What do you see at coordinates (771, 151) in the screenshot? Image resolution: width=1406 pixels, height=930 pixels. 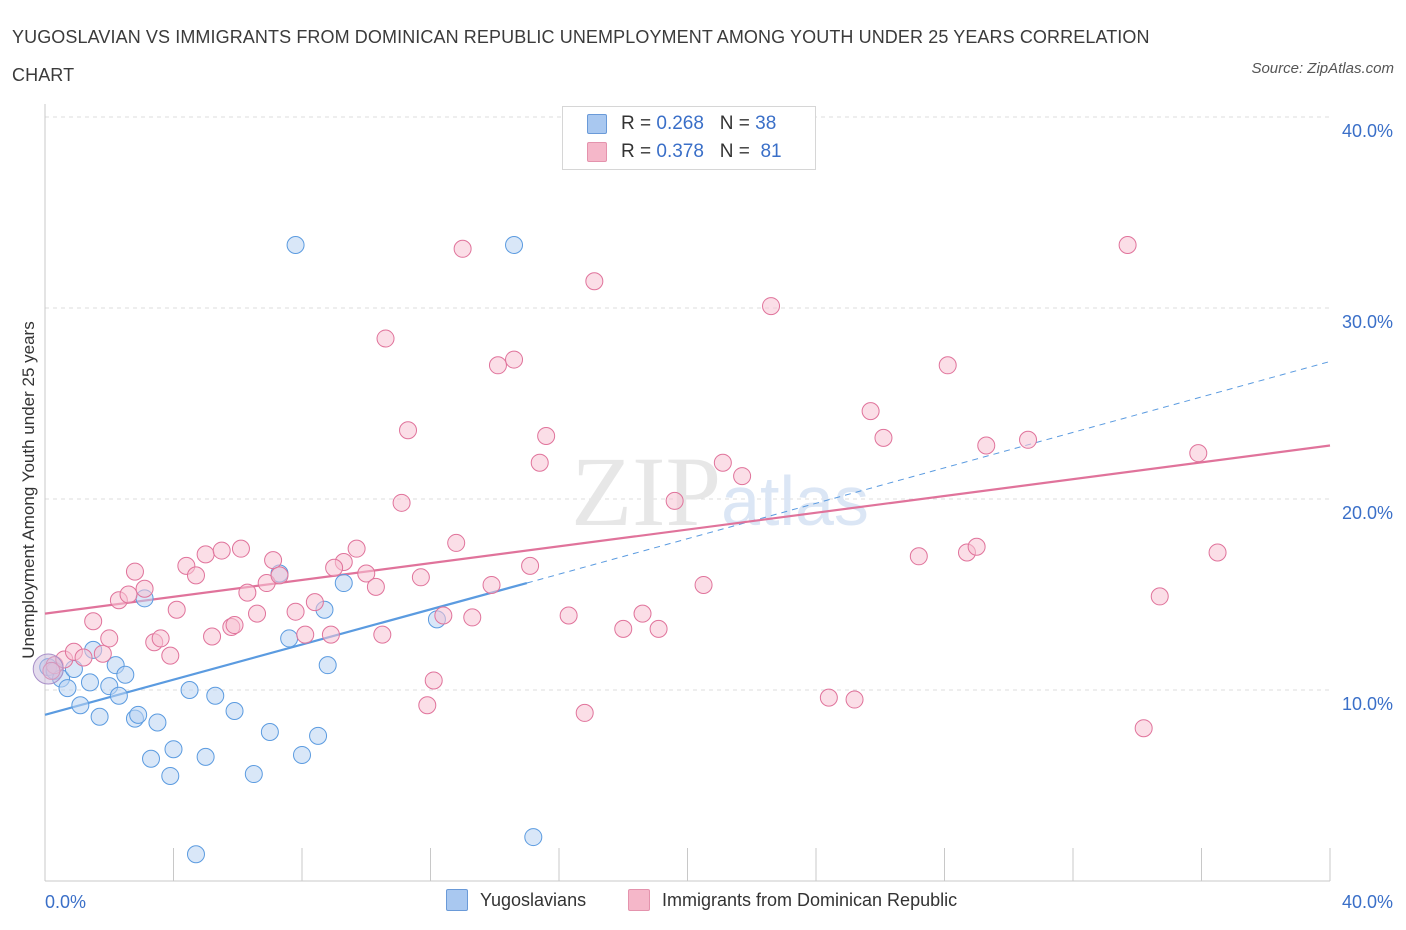 I see `n-value-dominican: 81` at bounding box center [771, 151].